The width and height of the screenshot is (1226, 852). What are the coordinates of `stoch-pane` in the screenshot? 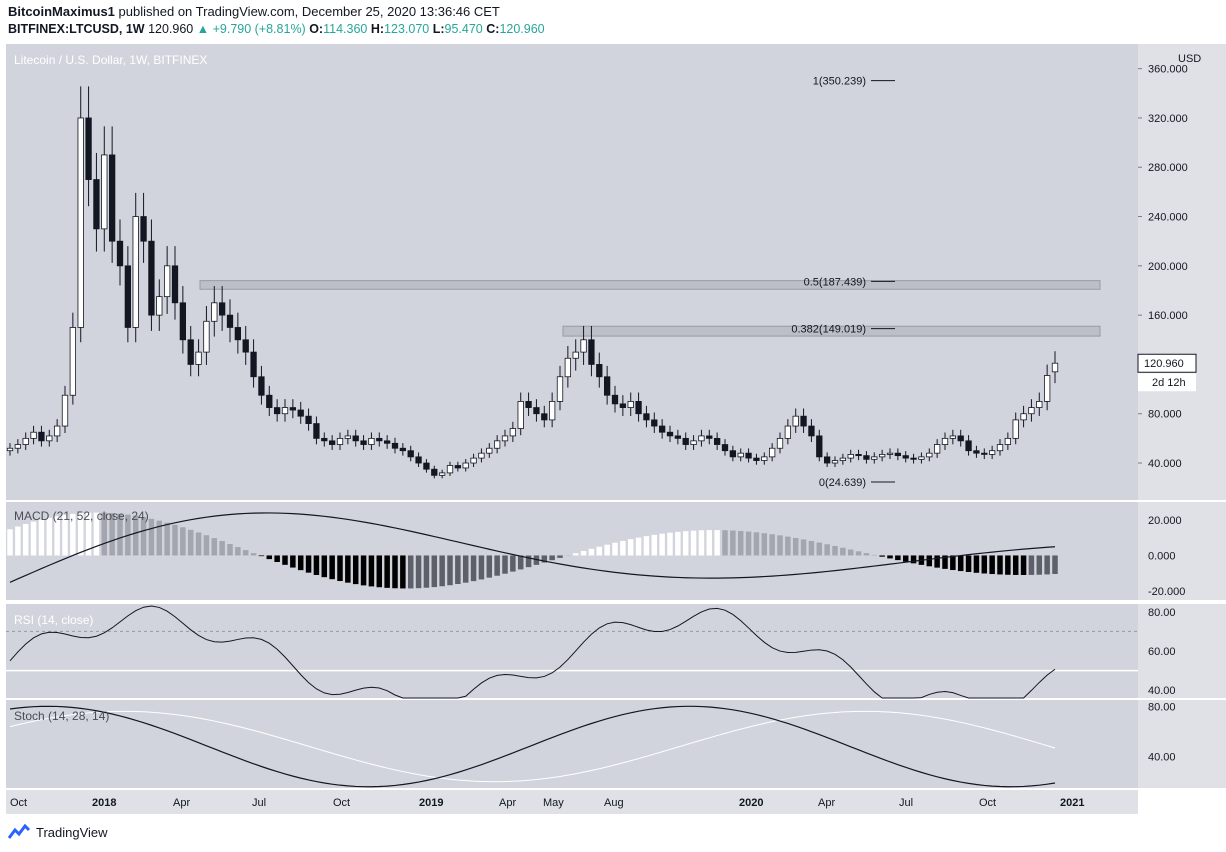 It's located at (532, 746).